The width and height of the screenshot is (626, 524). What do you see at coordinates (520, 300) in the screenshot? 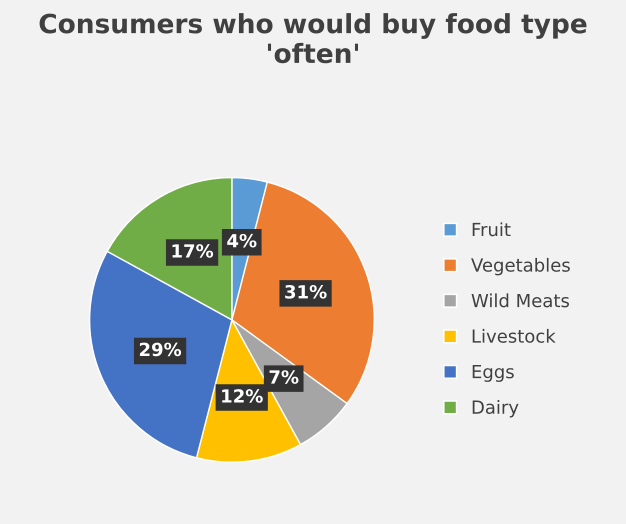
I see `legend-label: Wild Meats` at bounding box center [520, 300].